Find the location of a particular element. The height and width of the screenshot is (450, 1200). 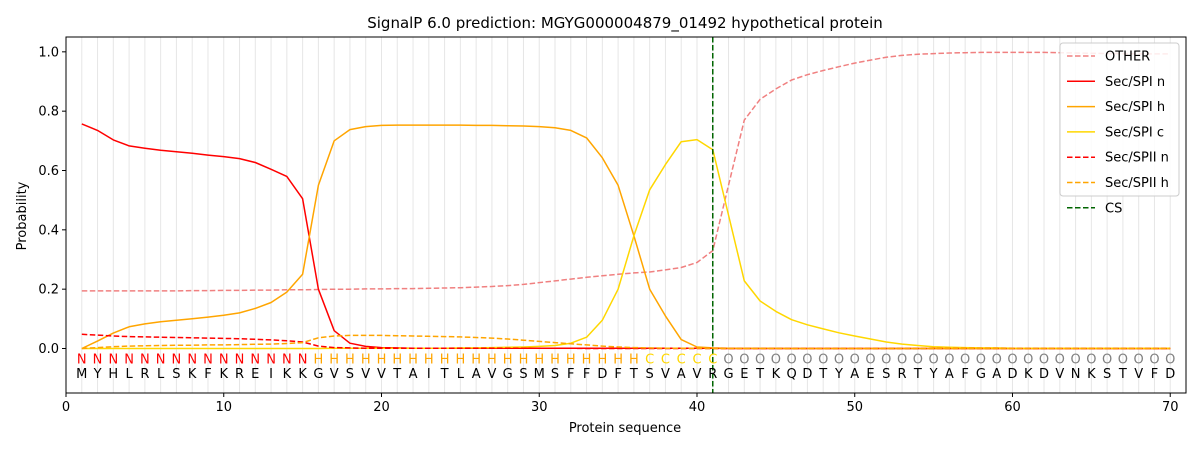

x-tick-label: 0 is located at coordinates (66, 407).